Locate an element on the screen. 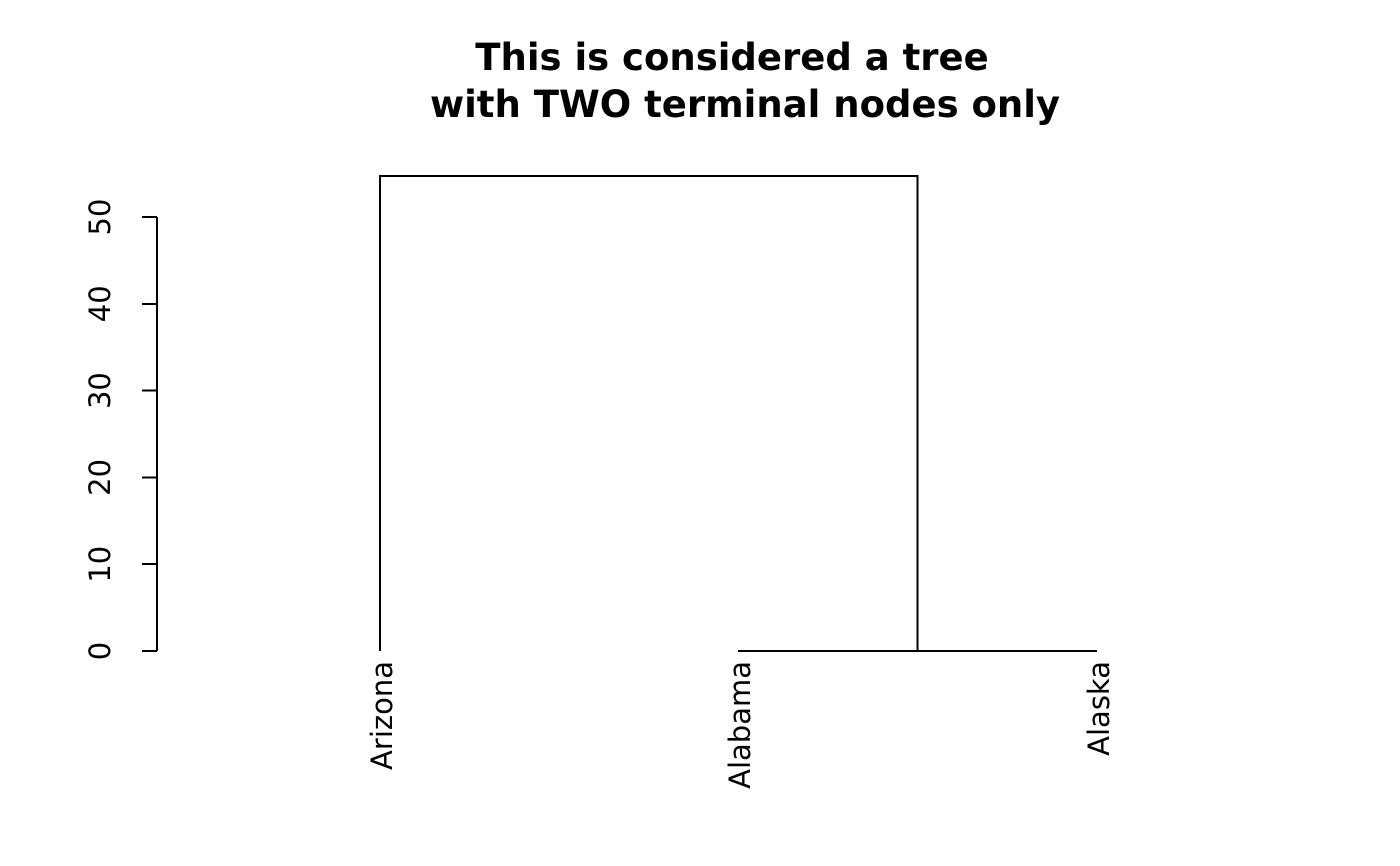 This screenshot has height=866, width=1400. leaf-label-alaska: Alaska is located at coordinates (1099, 708).